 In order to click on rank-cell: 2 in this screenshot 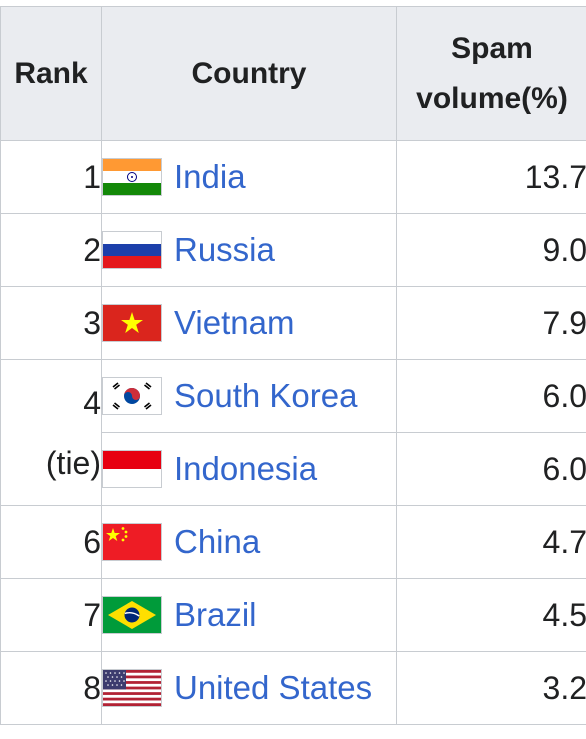, I will do `click(51, 250)`.